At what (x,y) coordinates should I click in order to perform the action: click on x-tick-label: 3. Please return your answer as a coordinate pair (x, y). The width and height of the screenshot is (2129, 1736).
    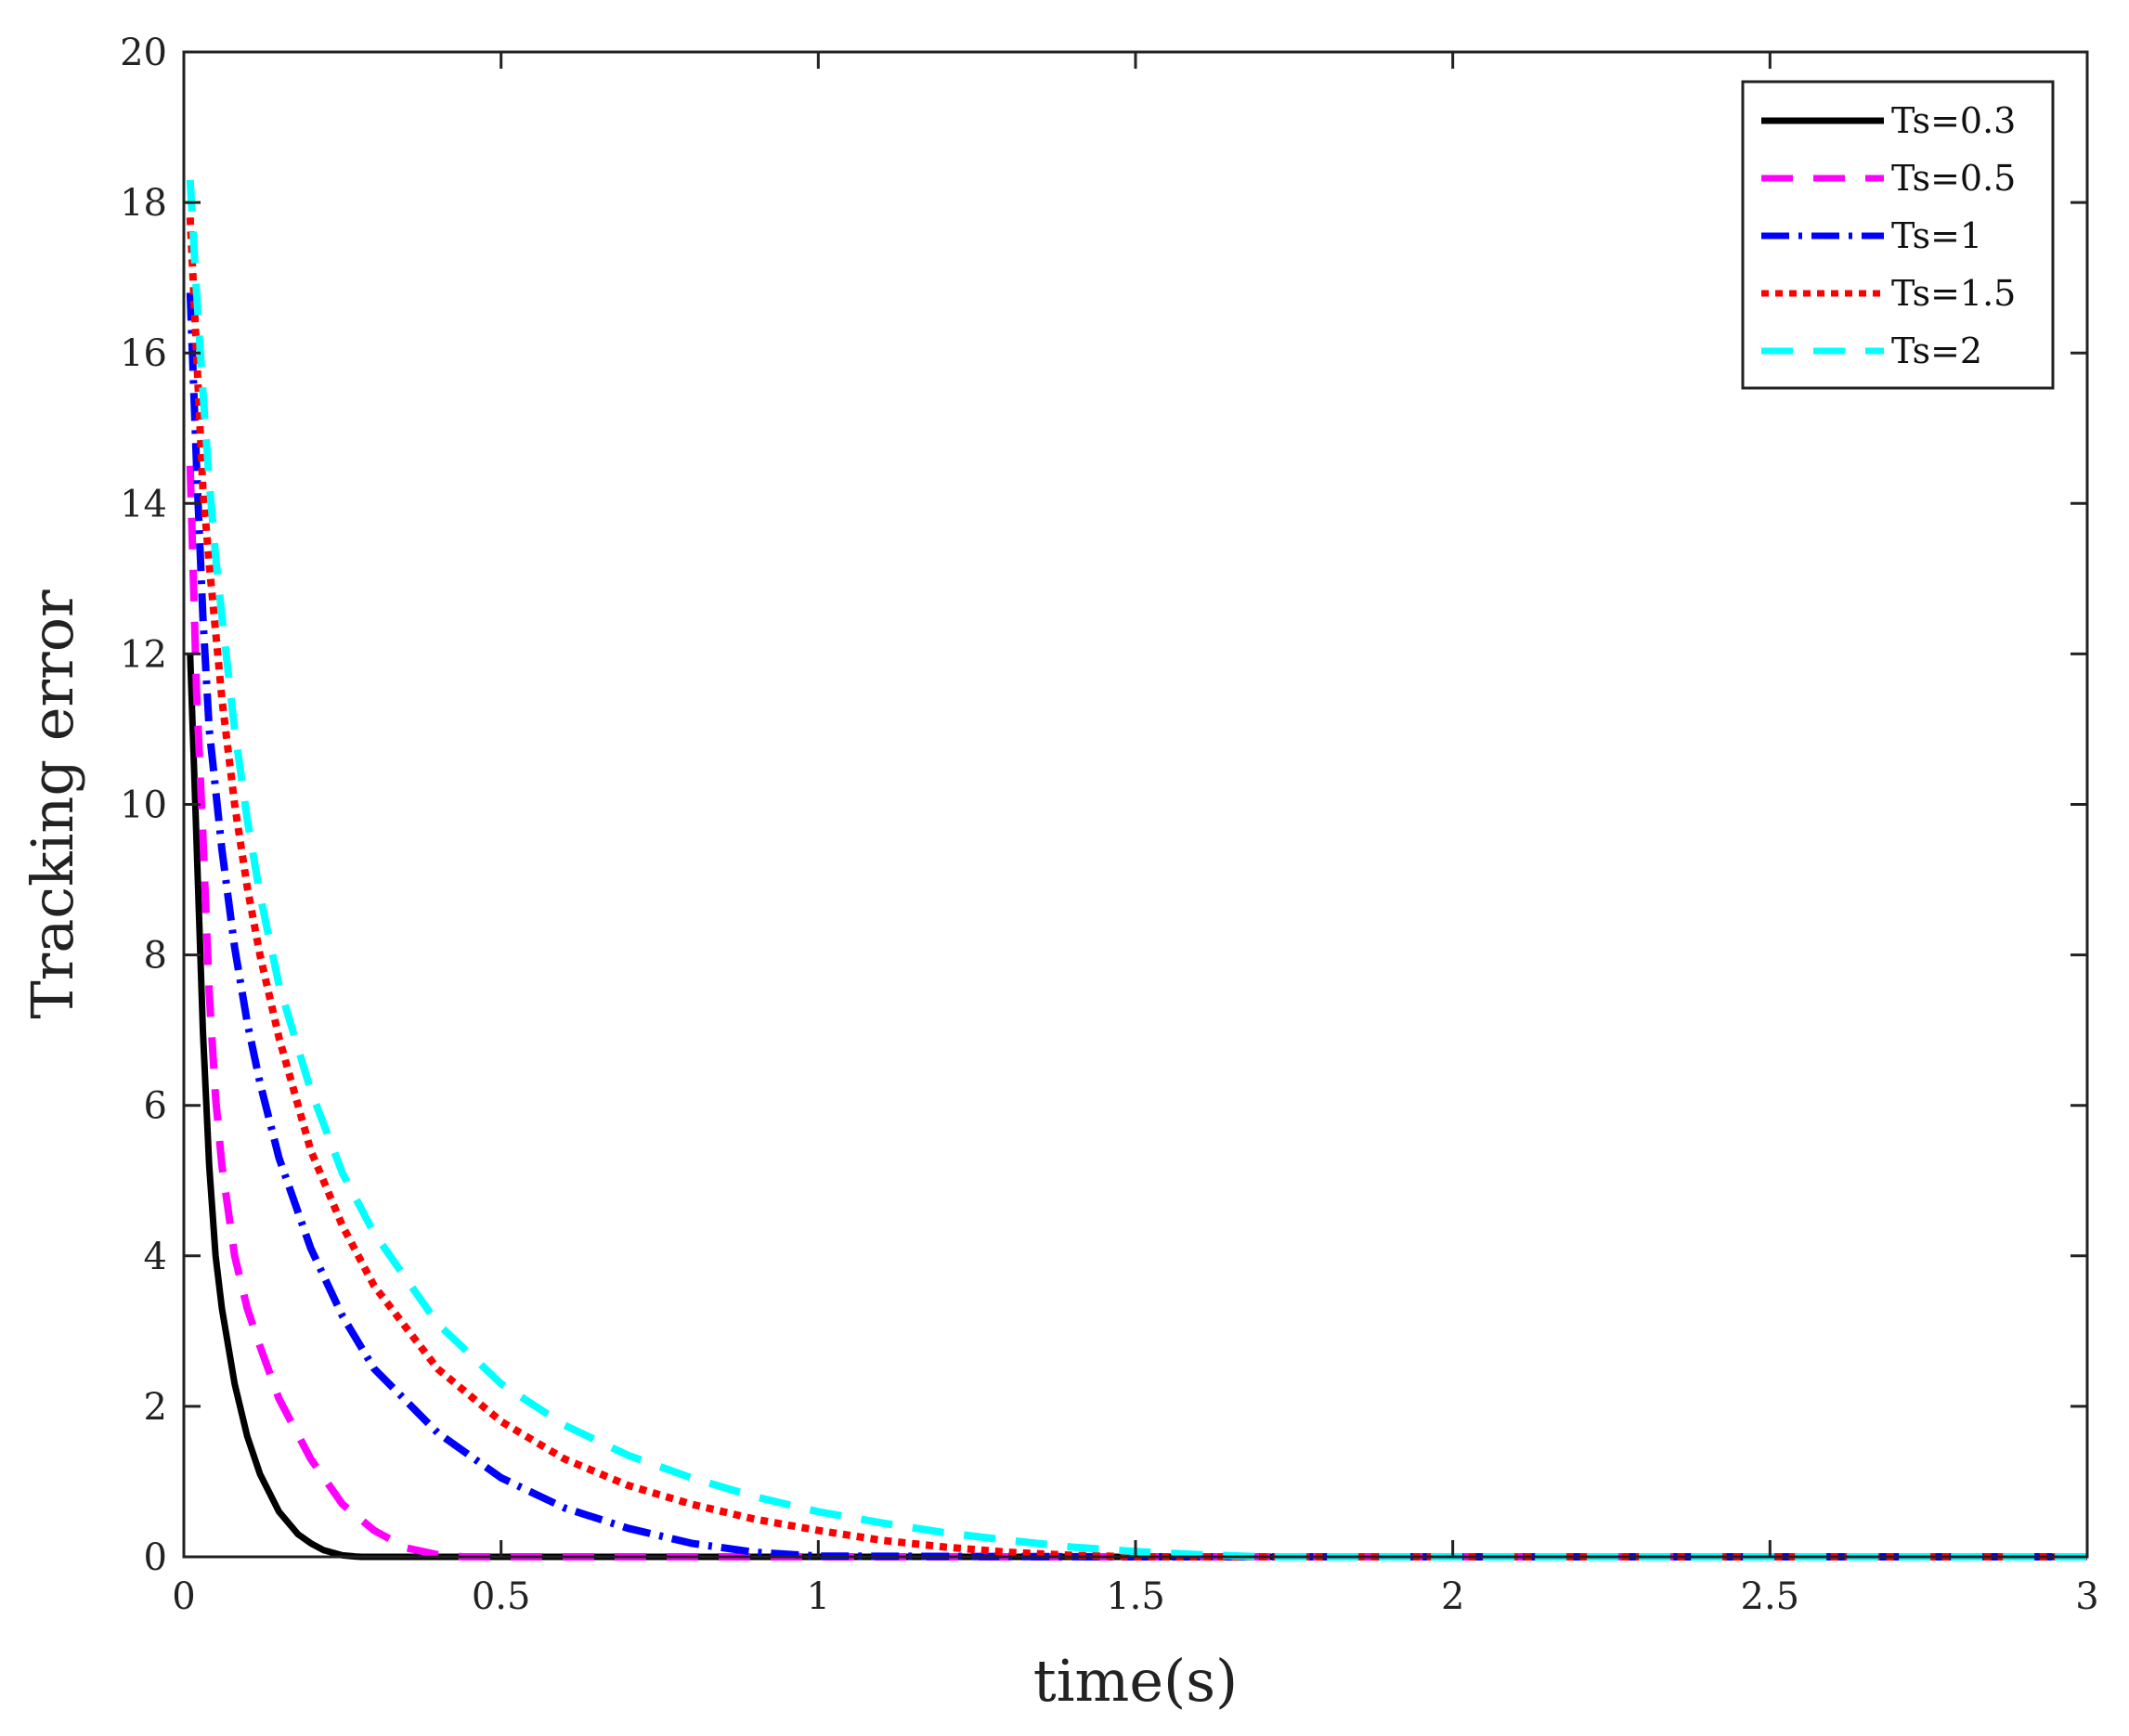
    Looking at the image, I should click on (2086, 1596).